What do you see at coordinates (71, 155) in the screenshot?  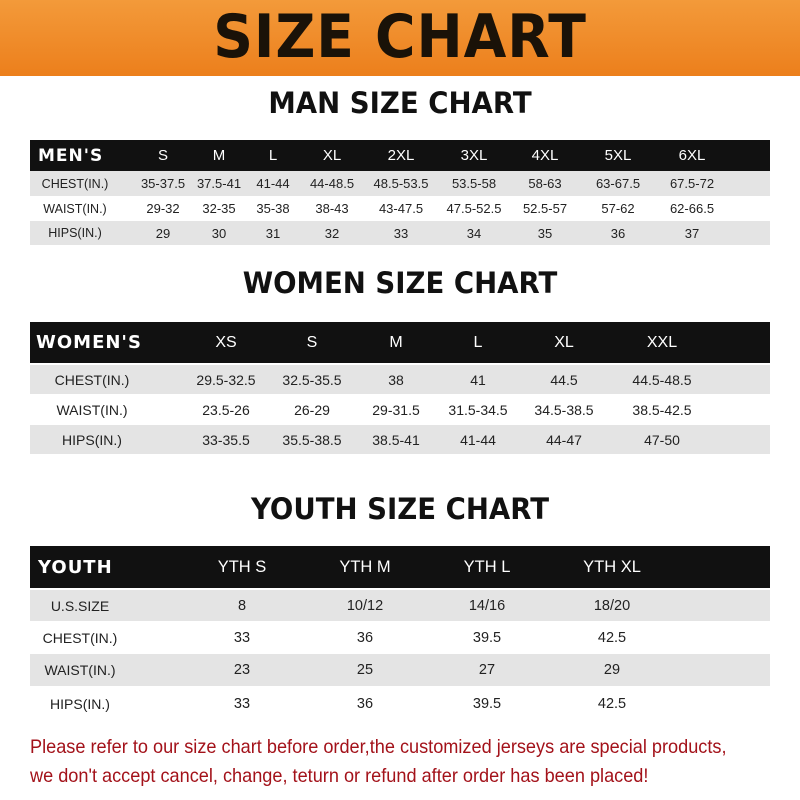 I see `table-label: MEN'S` at bounding box center [71, 155].